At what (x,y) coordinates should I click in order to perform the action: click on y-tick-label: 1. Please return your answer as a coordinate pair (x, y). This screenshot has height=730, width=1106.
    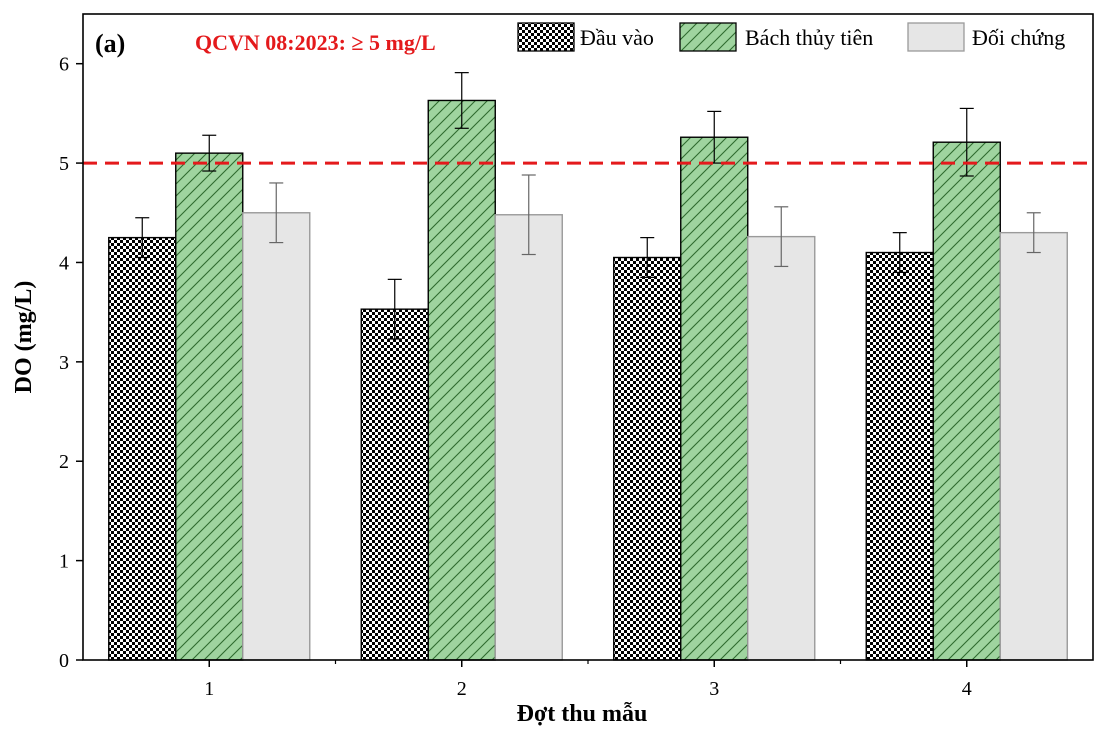
    Looking at the image, I should click on (64, 562).